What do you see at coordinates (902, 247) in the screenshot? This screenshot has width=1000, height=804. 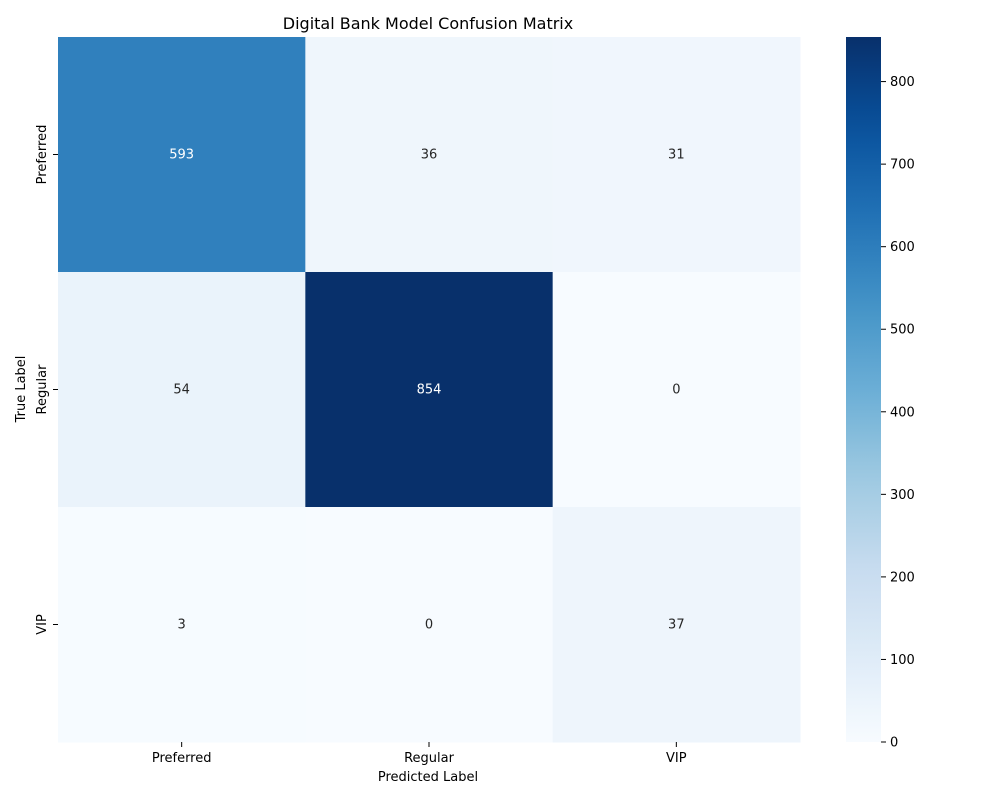 I see `colorbar-tick-label: 600` at bounding box center [902, 247].